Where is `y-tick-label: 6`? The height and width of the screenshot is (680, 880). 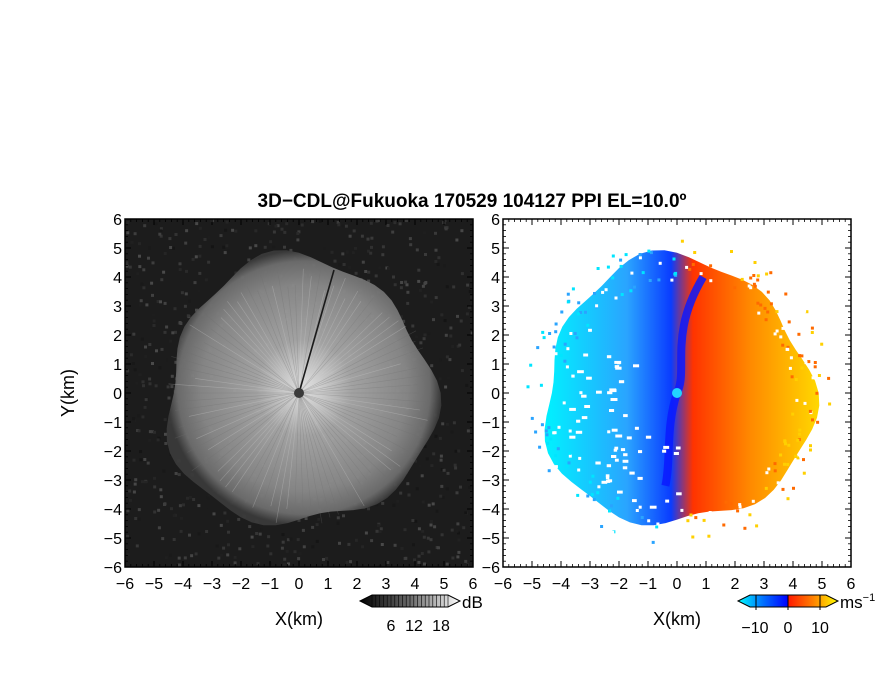 y-tick-label: 6 is located at coordinates (117, 220).